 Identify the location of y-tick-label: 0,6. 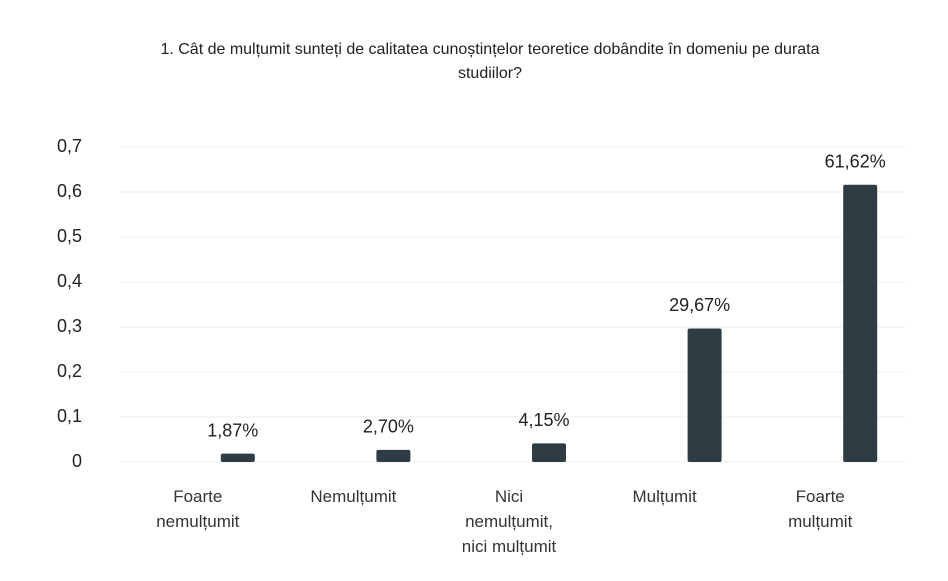
(69, 191).